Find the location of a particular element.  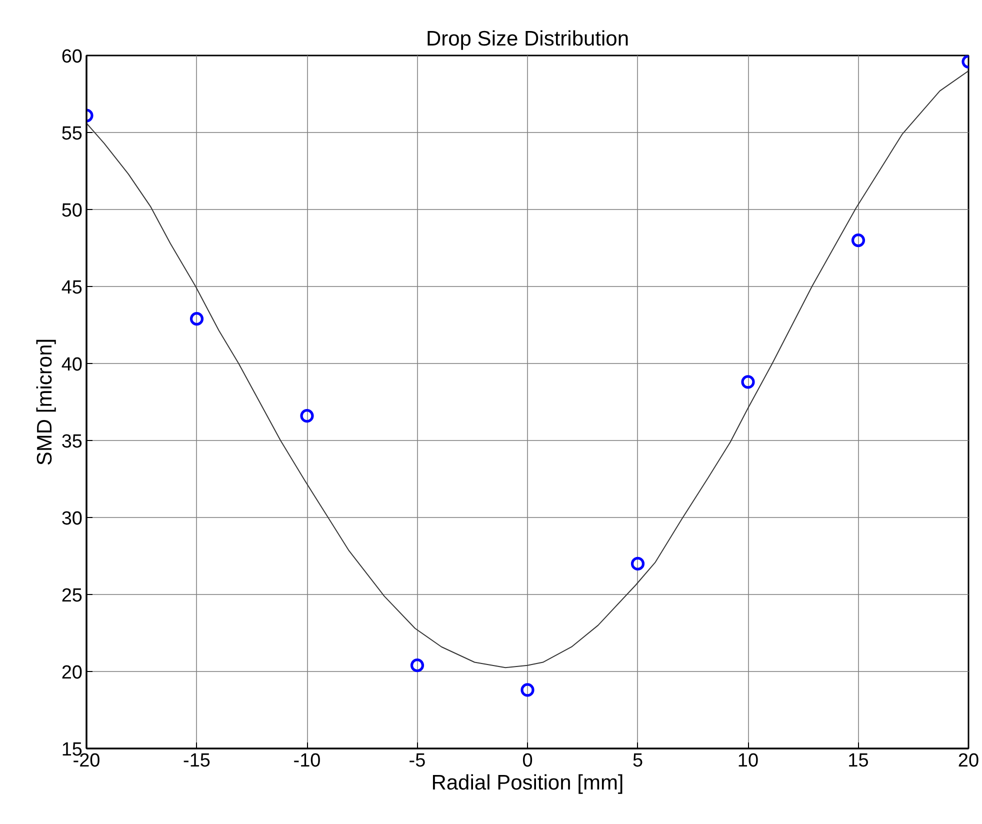

y-tick-label: 45 is located at coordinates (72, 288).